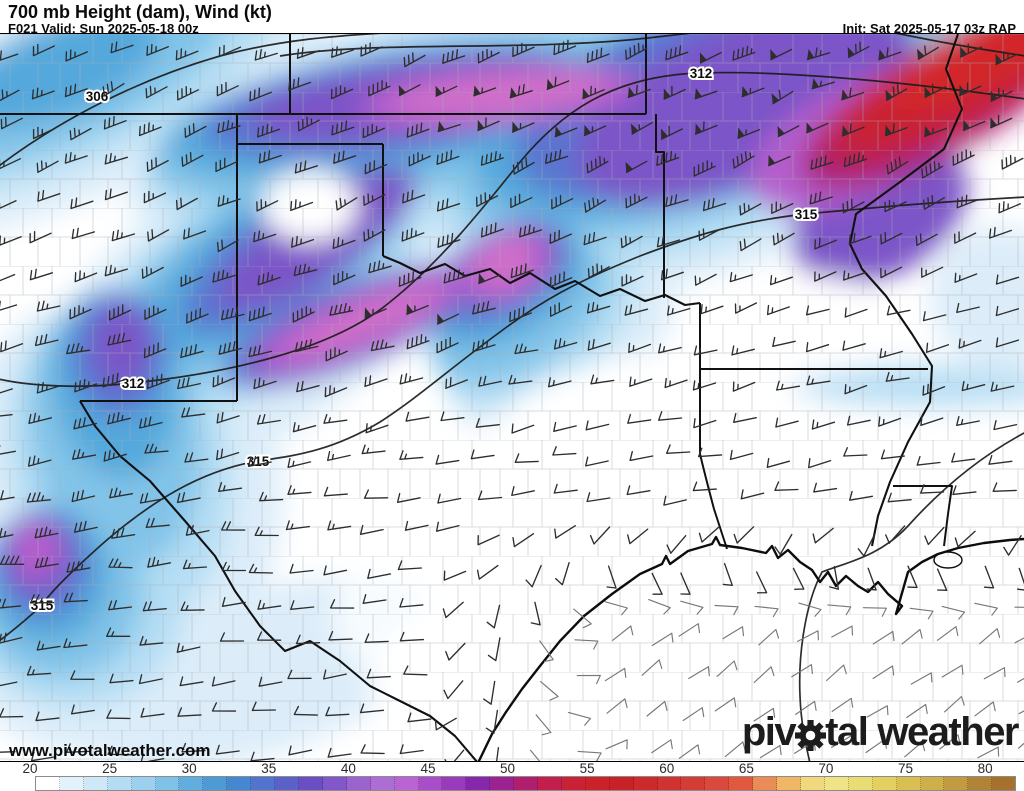 This screenshot has width=1024, height=791. What do you see at coordinates (847, 732) in the screenshot?
I see `logo-text-tal: tal` at bounding box center [847, 732].